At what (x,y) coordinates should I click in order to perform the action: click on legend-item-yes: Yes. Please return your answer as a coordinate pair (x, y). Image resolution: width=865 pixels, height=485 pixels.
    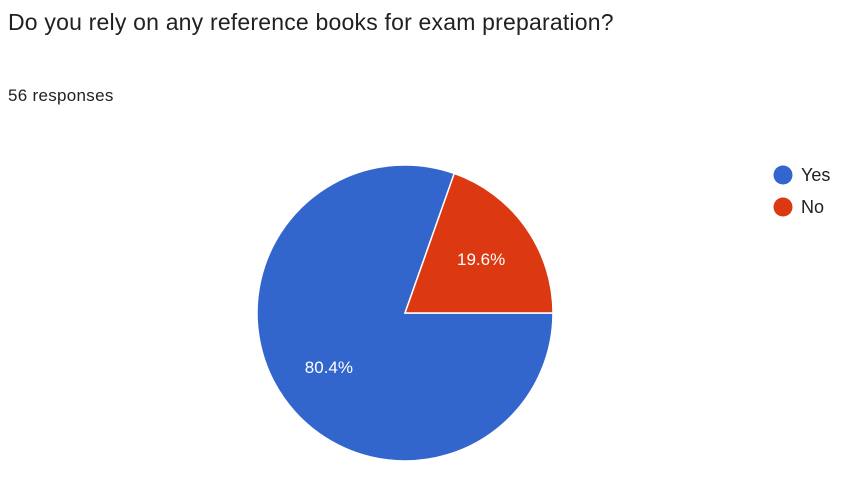
    Looking at the image, I should click on (802, 175).